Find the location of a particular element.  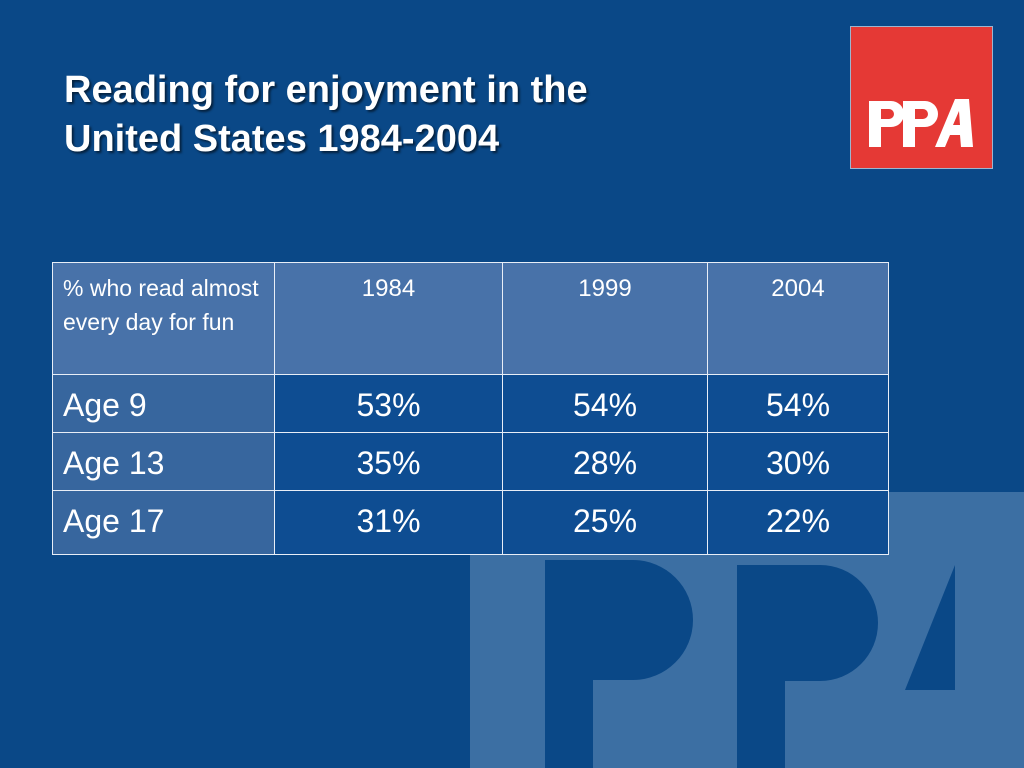

table-cell: 53% is located at coordinates (388, 403).